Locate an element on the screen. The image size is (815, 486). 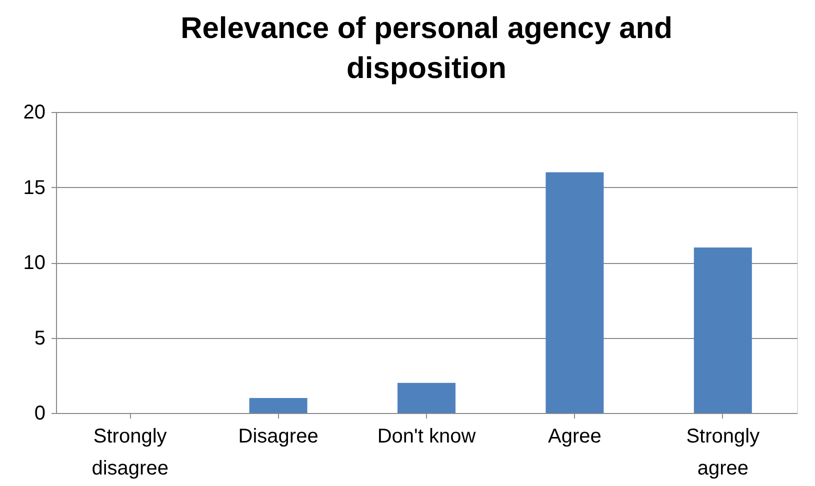
x-tick-label: Strongly disagree is located at coordinates (130, 453).